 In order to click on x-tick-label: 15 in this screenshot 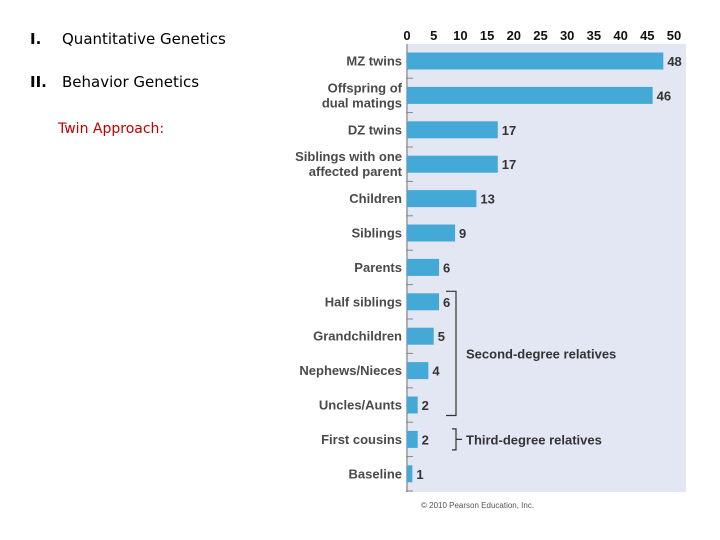, I will do `click(487, 35)`.